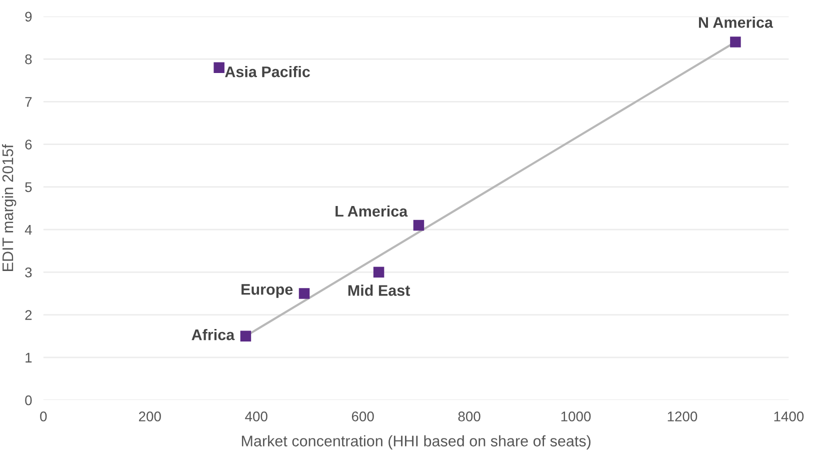  What do you see at coordinates (576, 417) in the screenshot?
I see `x-tick-label: 1000` at bounding box center [576, 417].